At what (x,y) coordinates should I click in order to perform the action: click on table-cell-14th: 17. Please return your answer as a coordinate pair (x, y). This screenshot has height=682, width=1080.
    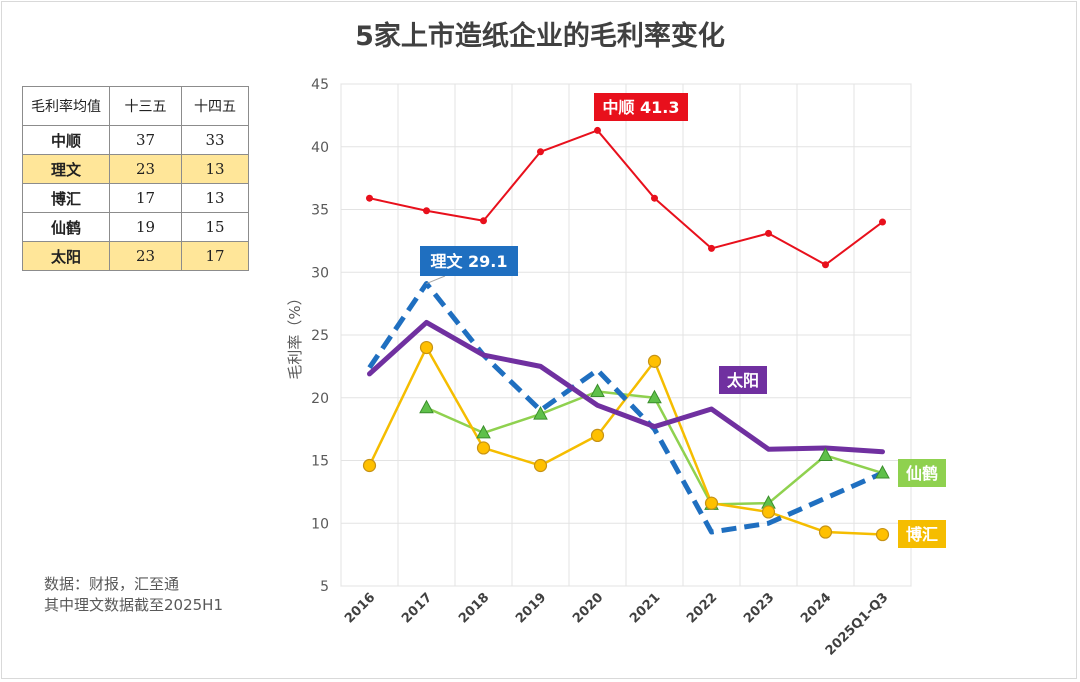
    Looking at the image, I should click on (215, 256).